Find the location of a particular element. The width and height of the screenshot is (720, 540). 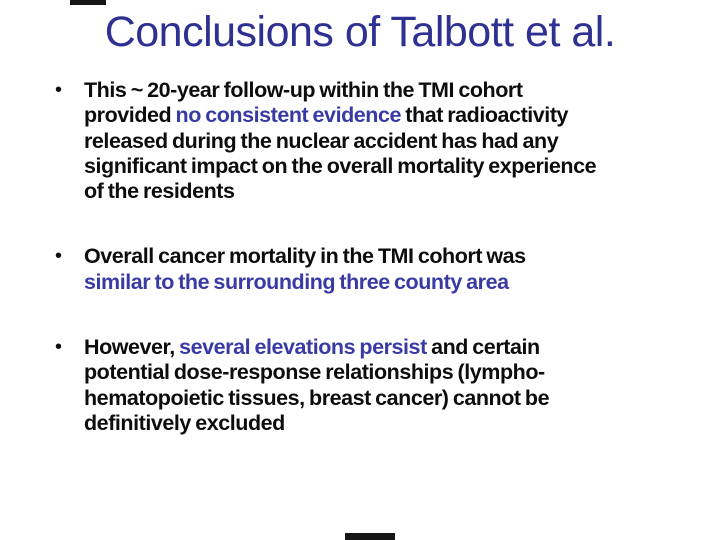

bullet-text-line: of the residents is located at coordinates (340, 191).